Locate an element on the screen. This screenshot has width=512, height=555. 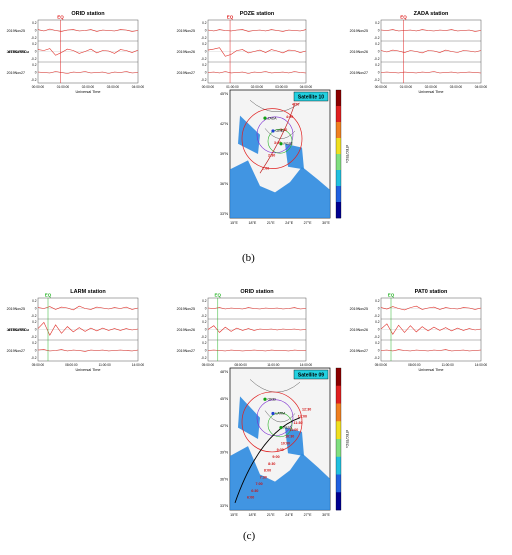
satellite-badge is located at coordinates (311, 374).